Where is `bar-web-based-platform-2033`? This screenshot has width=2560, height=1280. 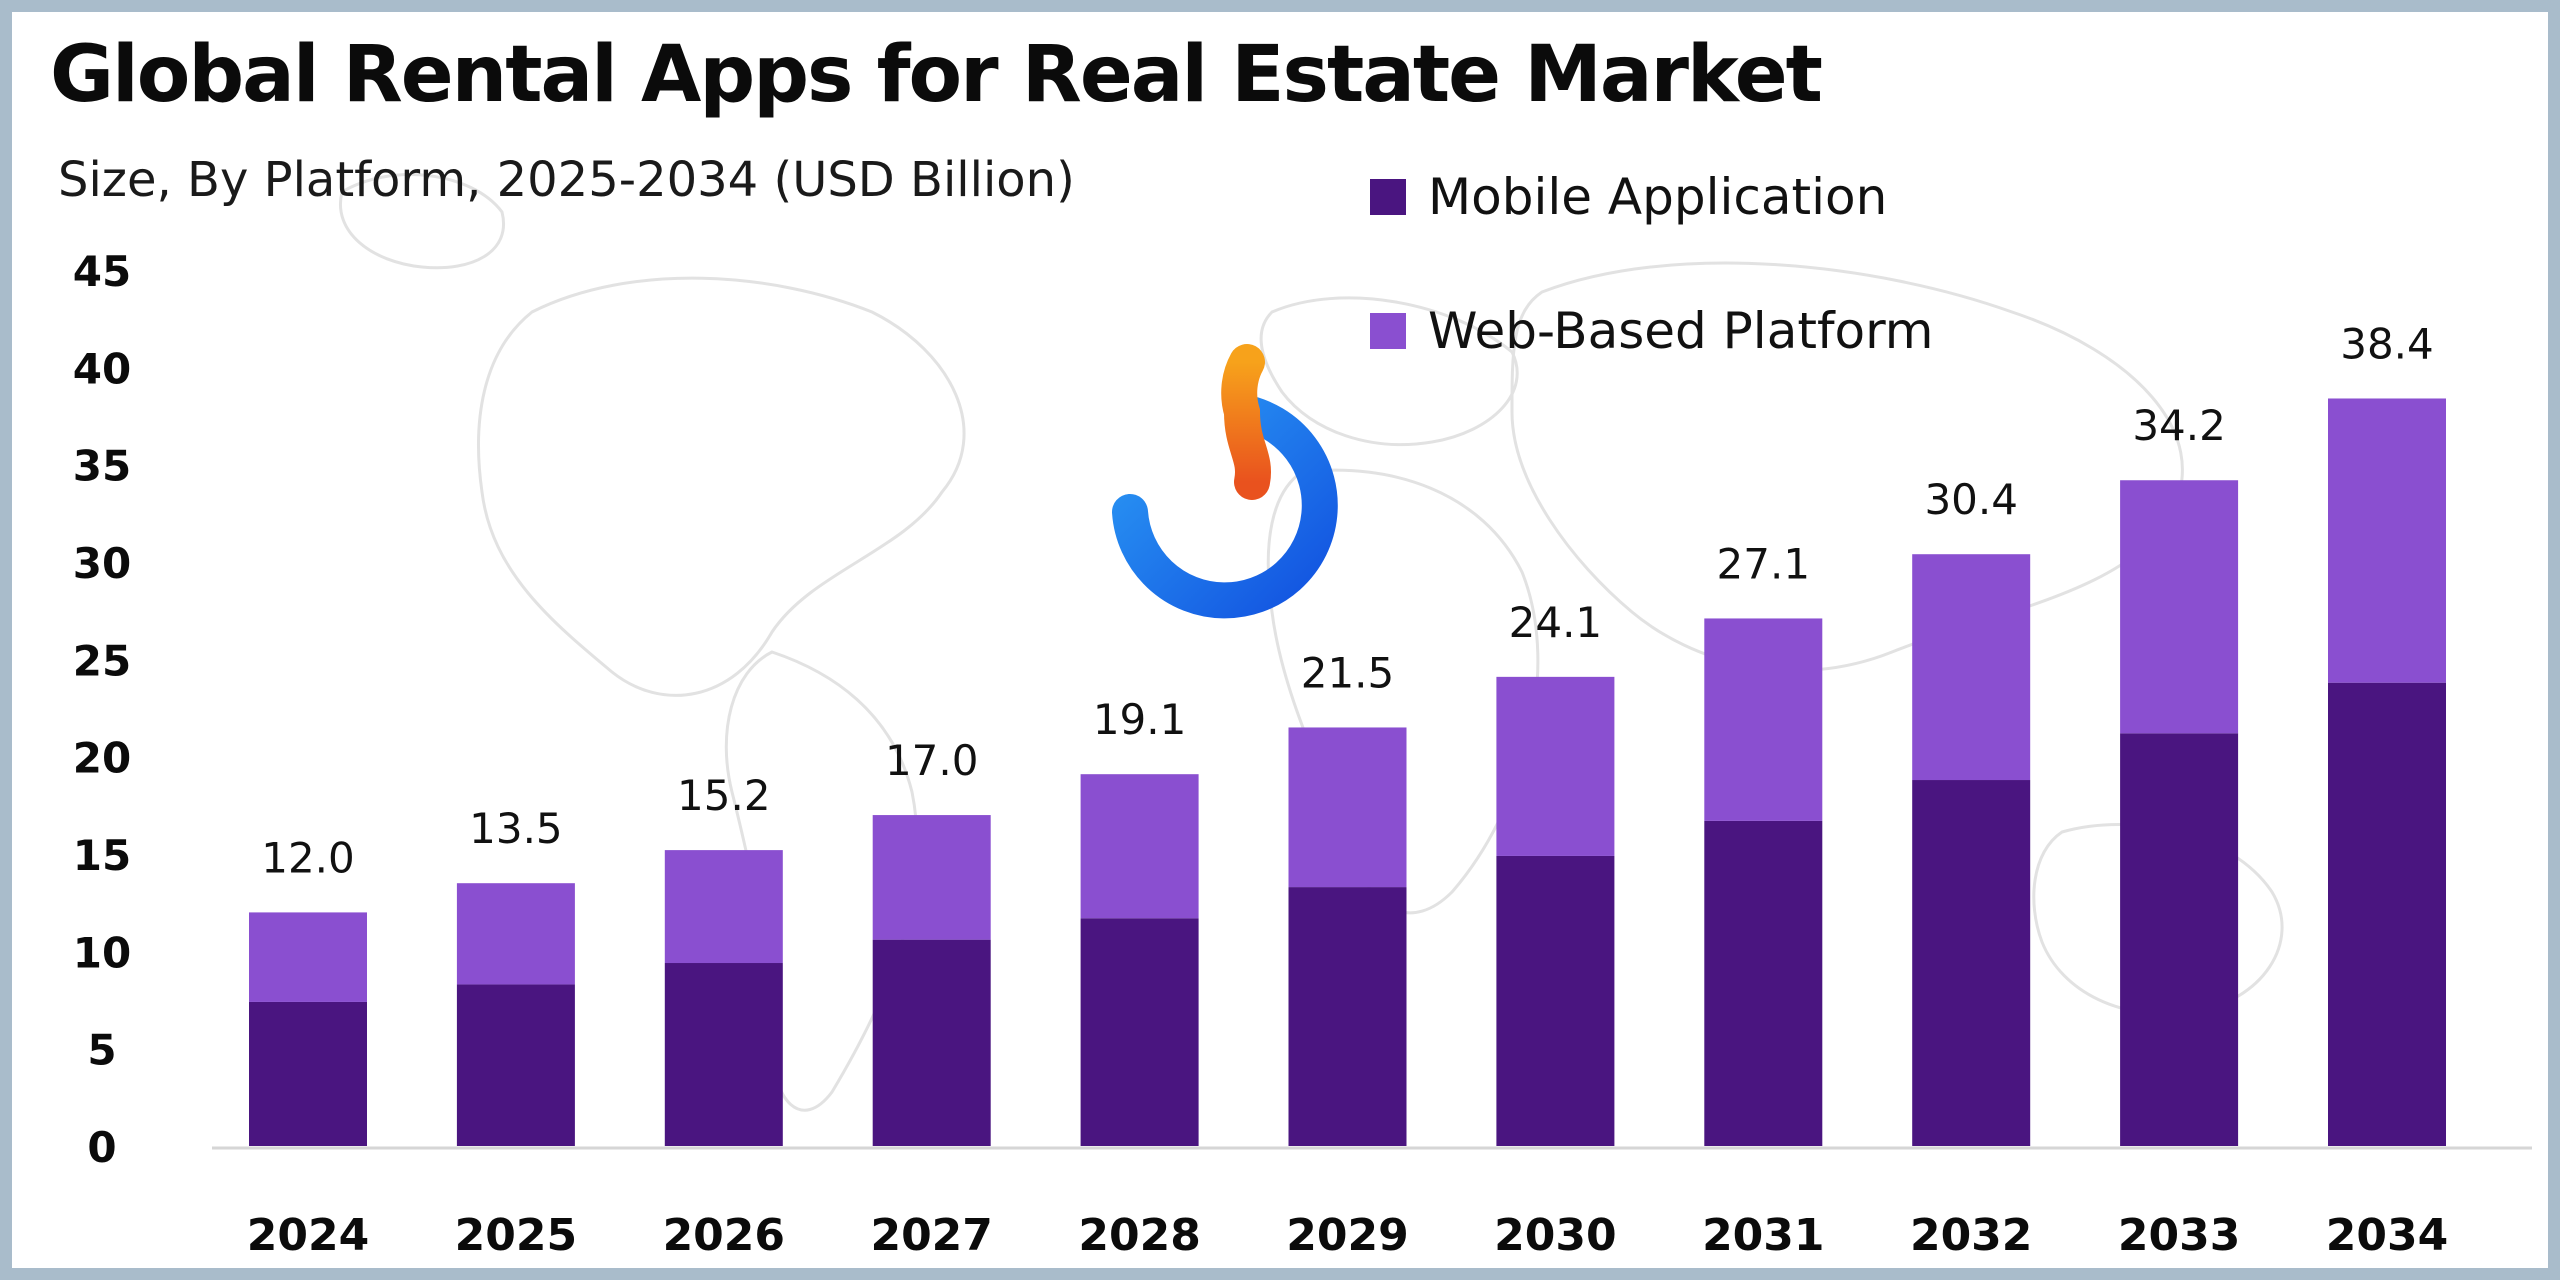 bar-web-based-platform-2033 is located at coordinates (2179, 607).